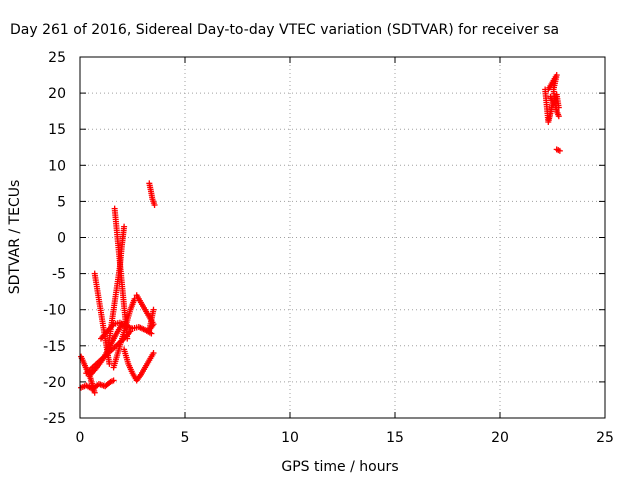 This screenshot has width=640, height=480. Describe the element at coordinates (57, 130) in the screenshot. I see `y-tick-label: 15` at that location.